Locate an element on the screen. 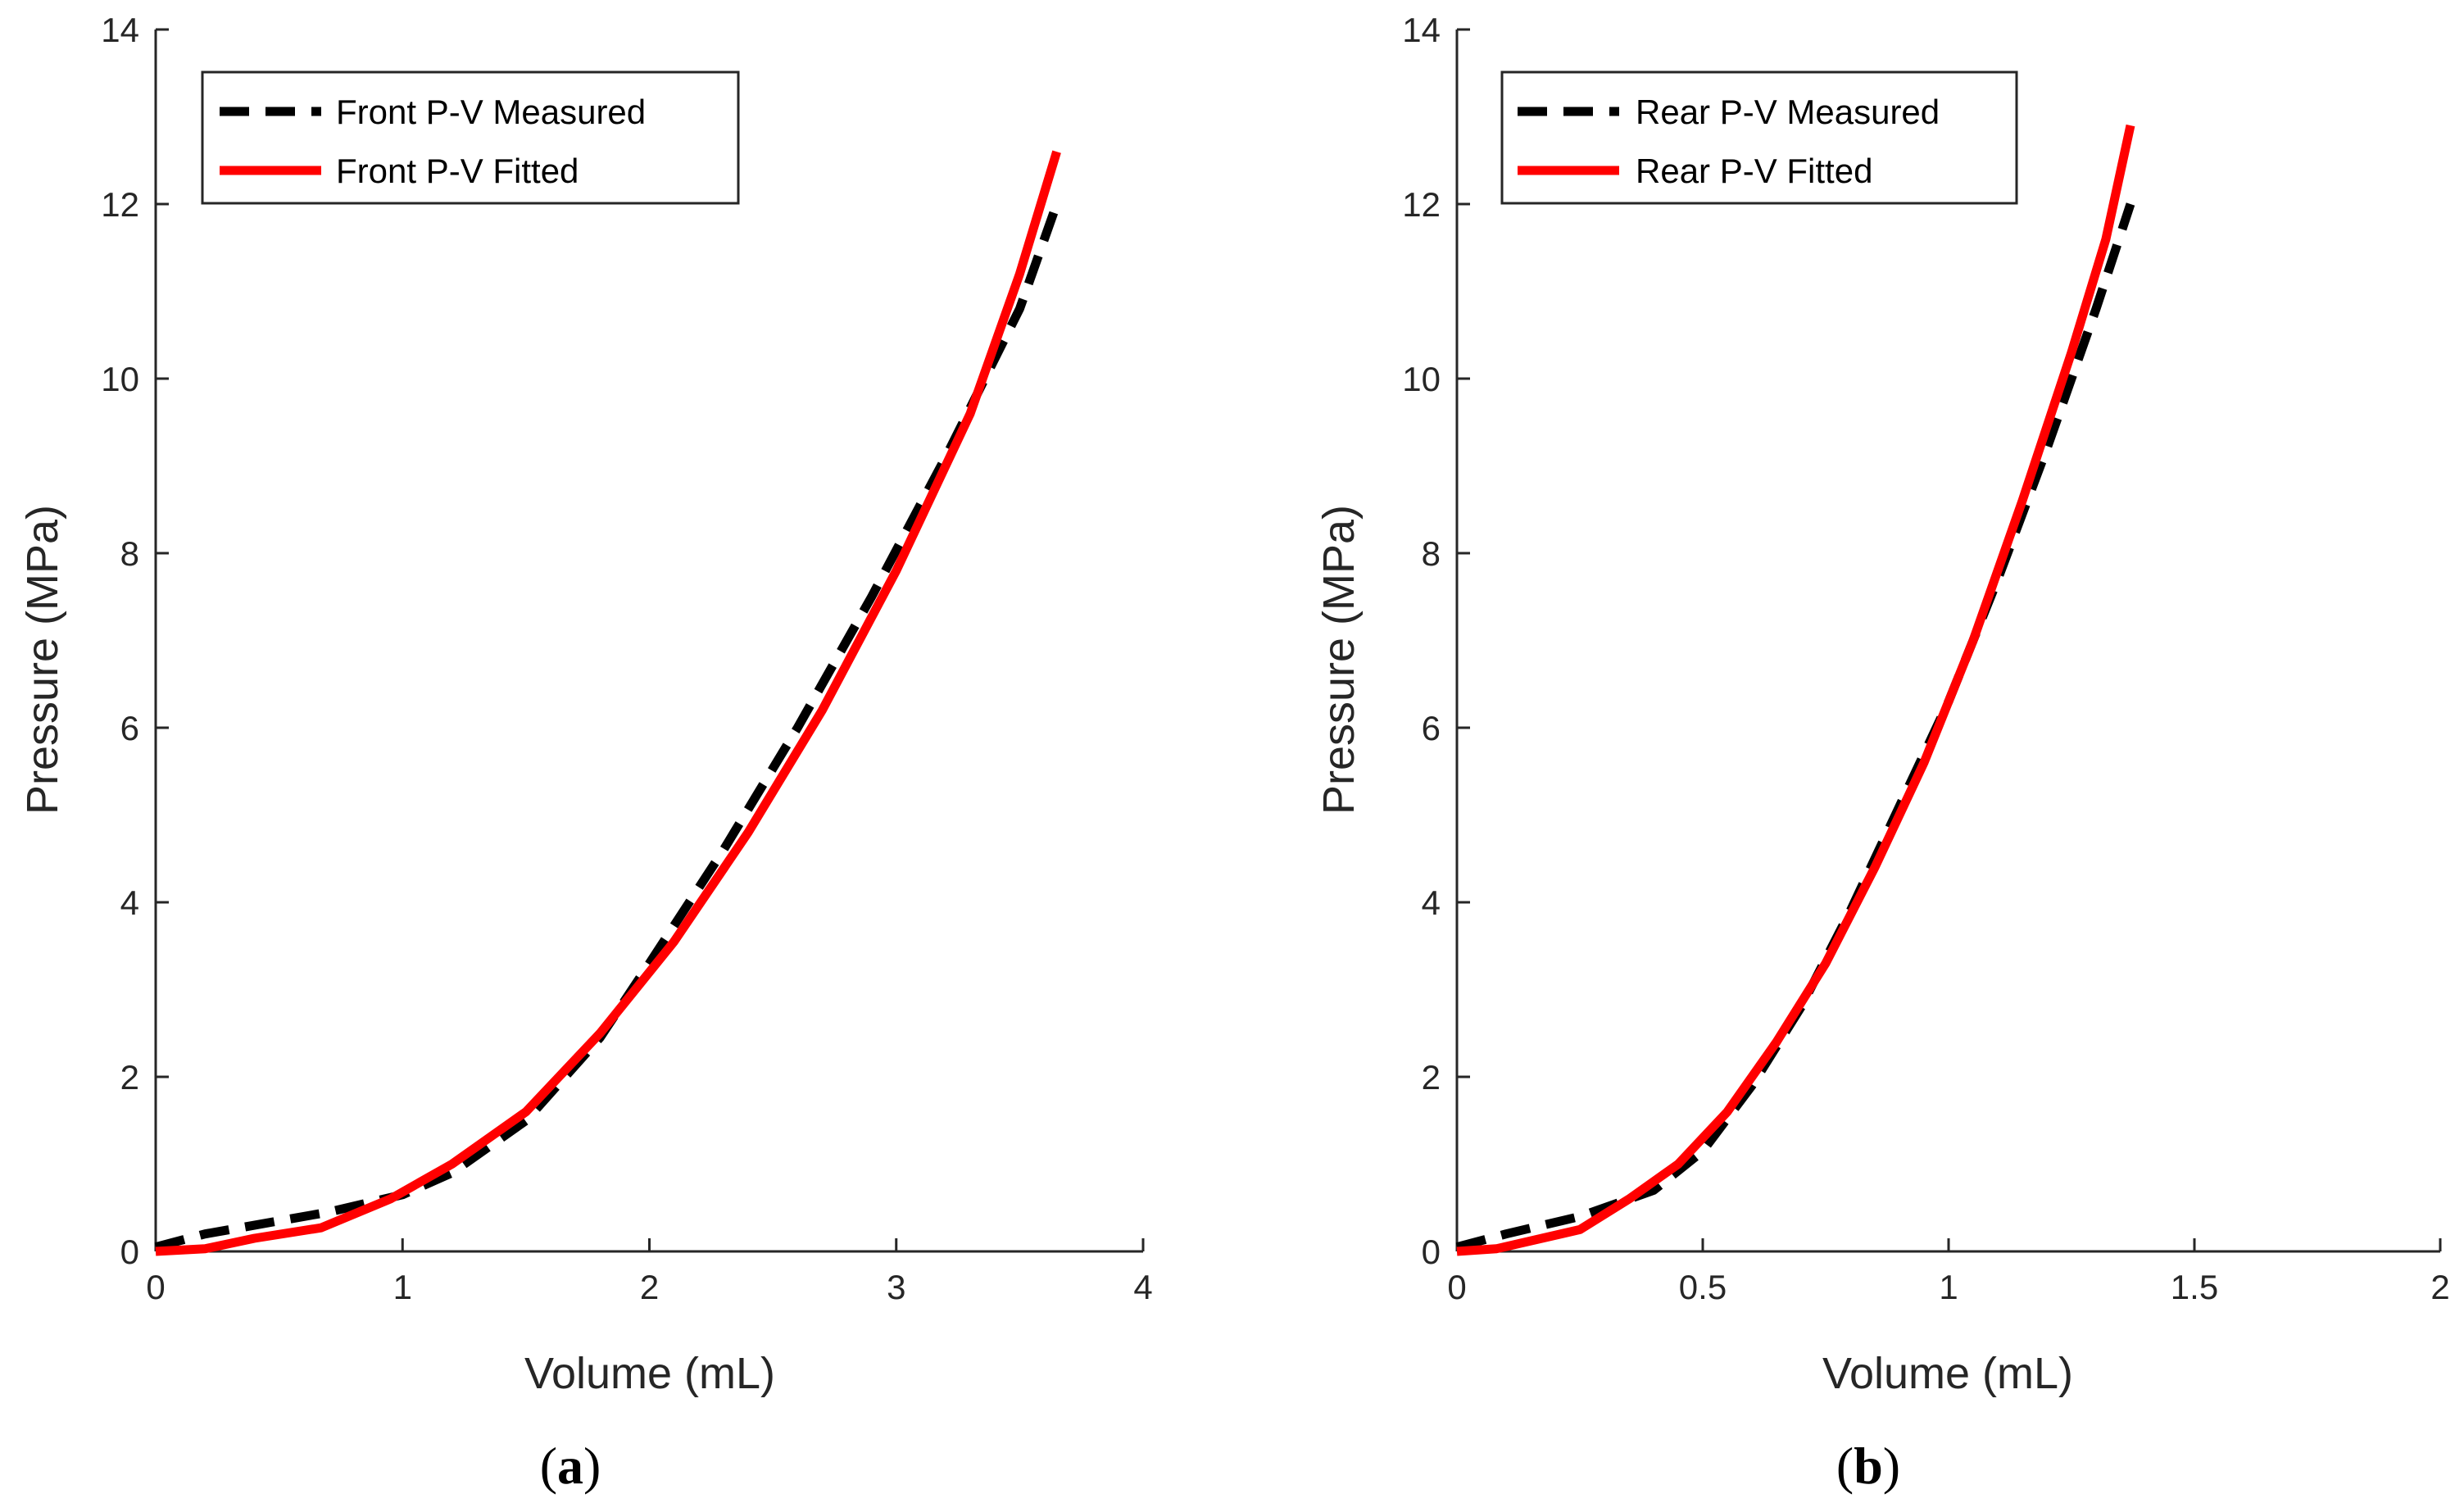 The image size is (2464, 1503). panel-caption-a: (a) is located at coordinates (570, 1466).